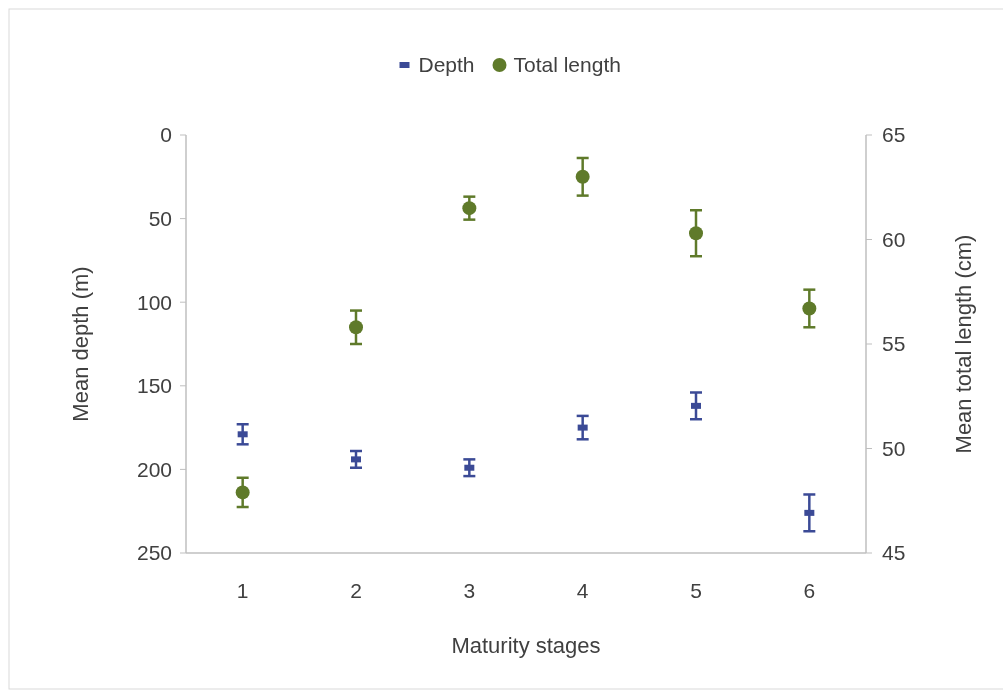  I want to click on y-tick-label: 100, so click(154, 302).